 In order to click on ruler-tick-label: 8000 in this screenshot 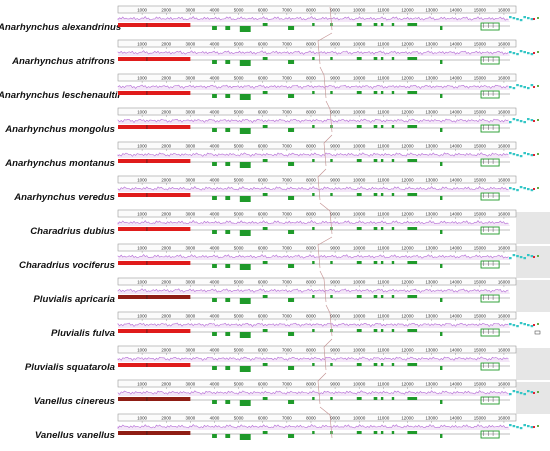, I will do `click(311, 214)`.